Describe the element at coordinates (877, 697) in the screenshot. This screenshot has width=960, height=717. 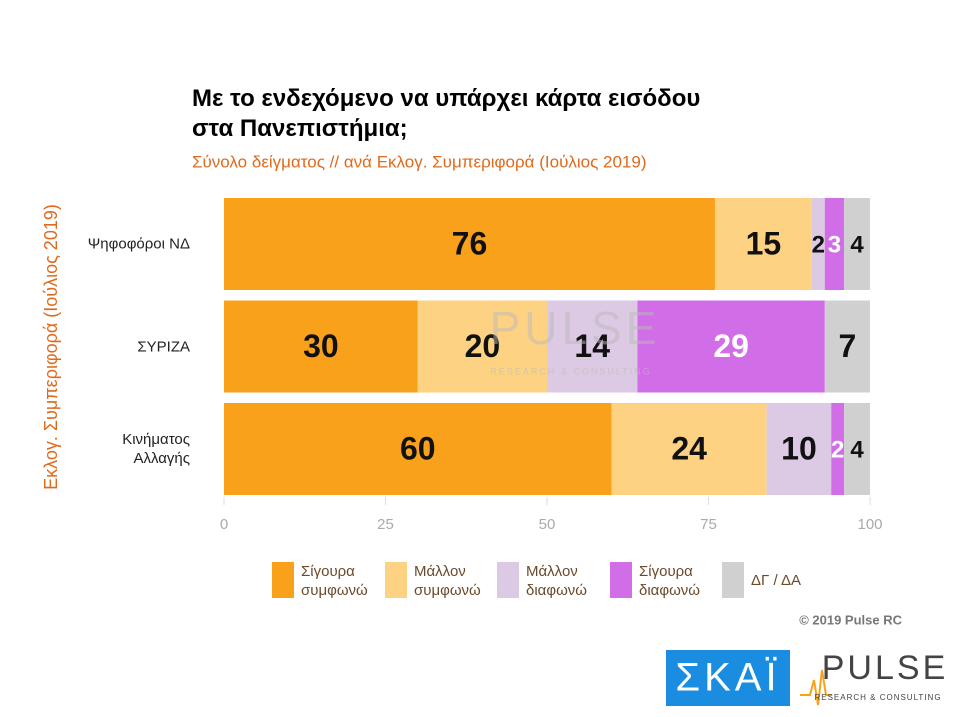
I see `pulse-logo-sub: RESEARCH & CONSULTING` at that location.